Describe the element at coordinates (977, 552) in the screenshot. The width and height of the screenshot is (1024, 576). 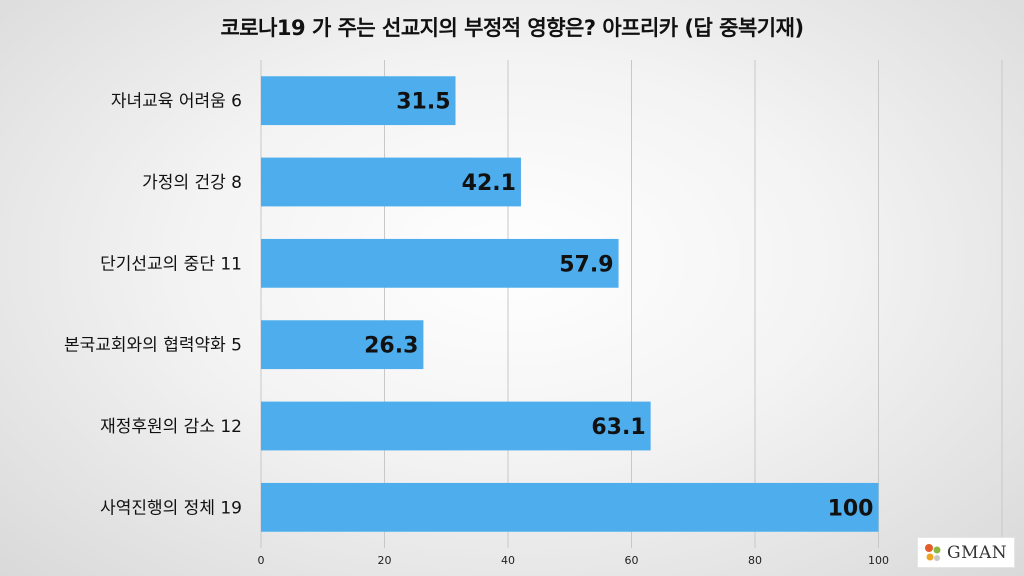
I see `logo-text: GMAN` at that location.